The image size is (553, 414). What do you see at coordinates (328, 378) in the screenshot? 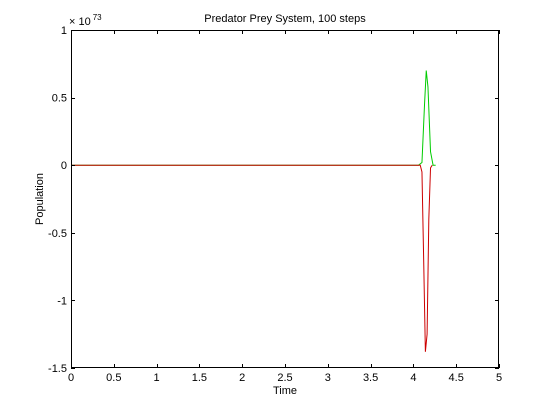
I see `x-tick-label: 3` at bounding box center [328, 378].